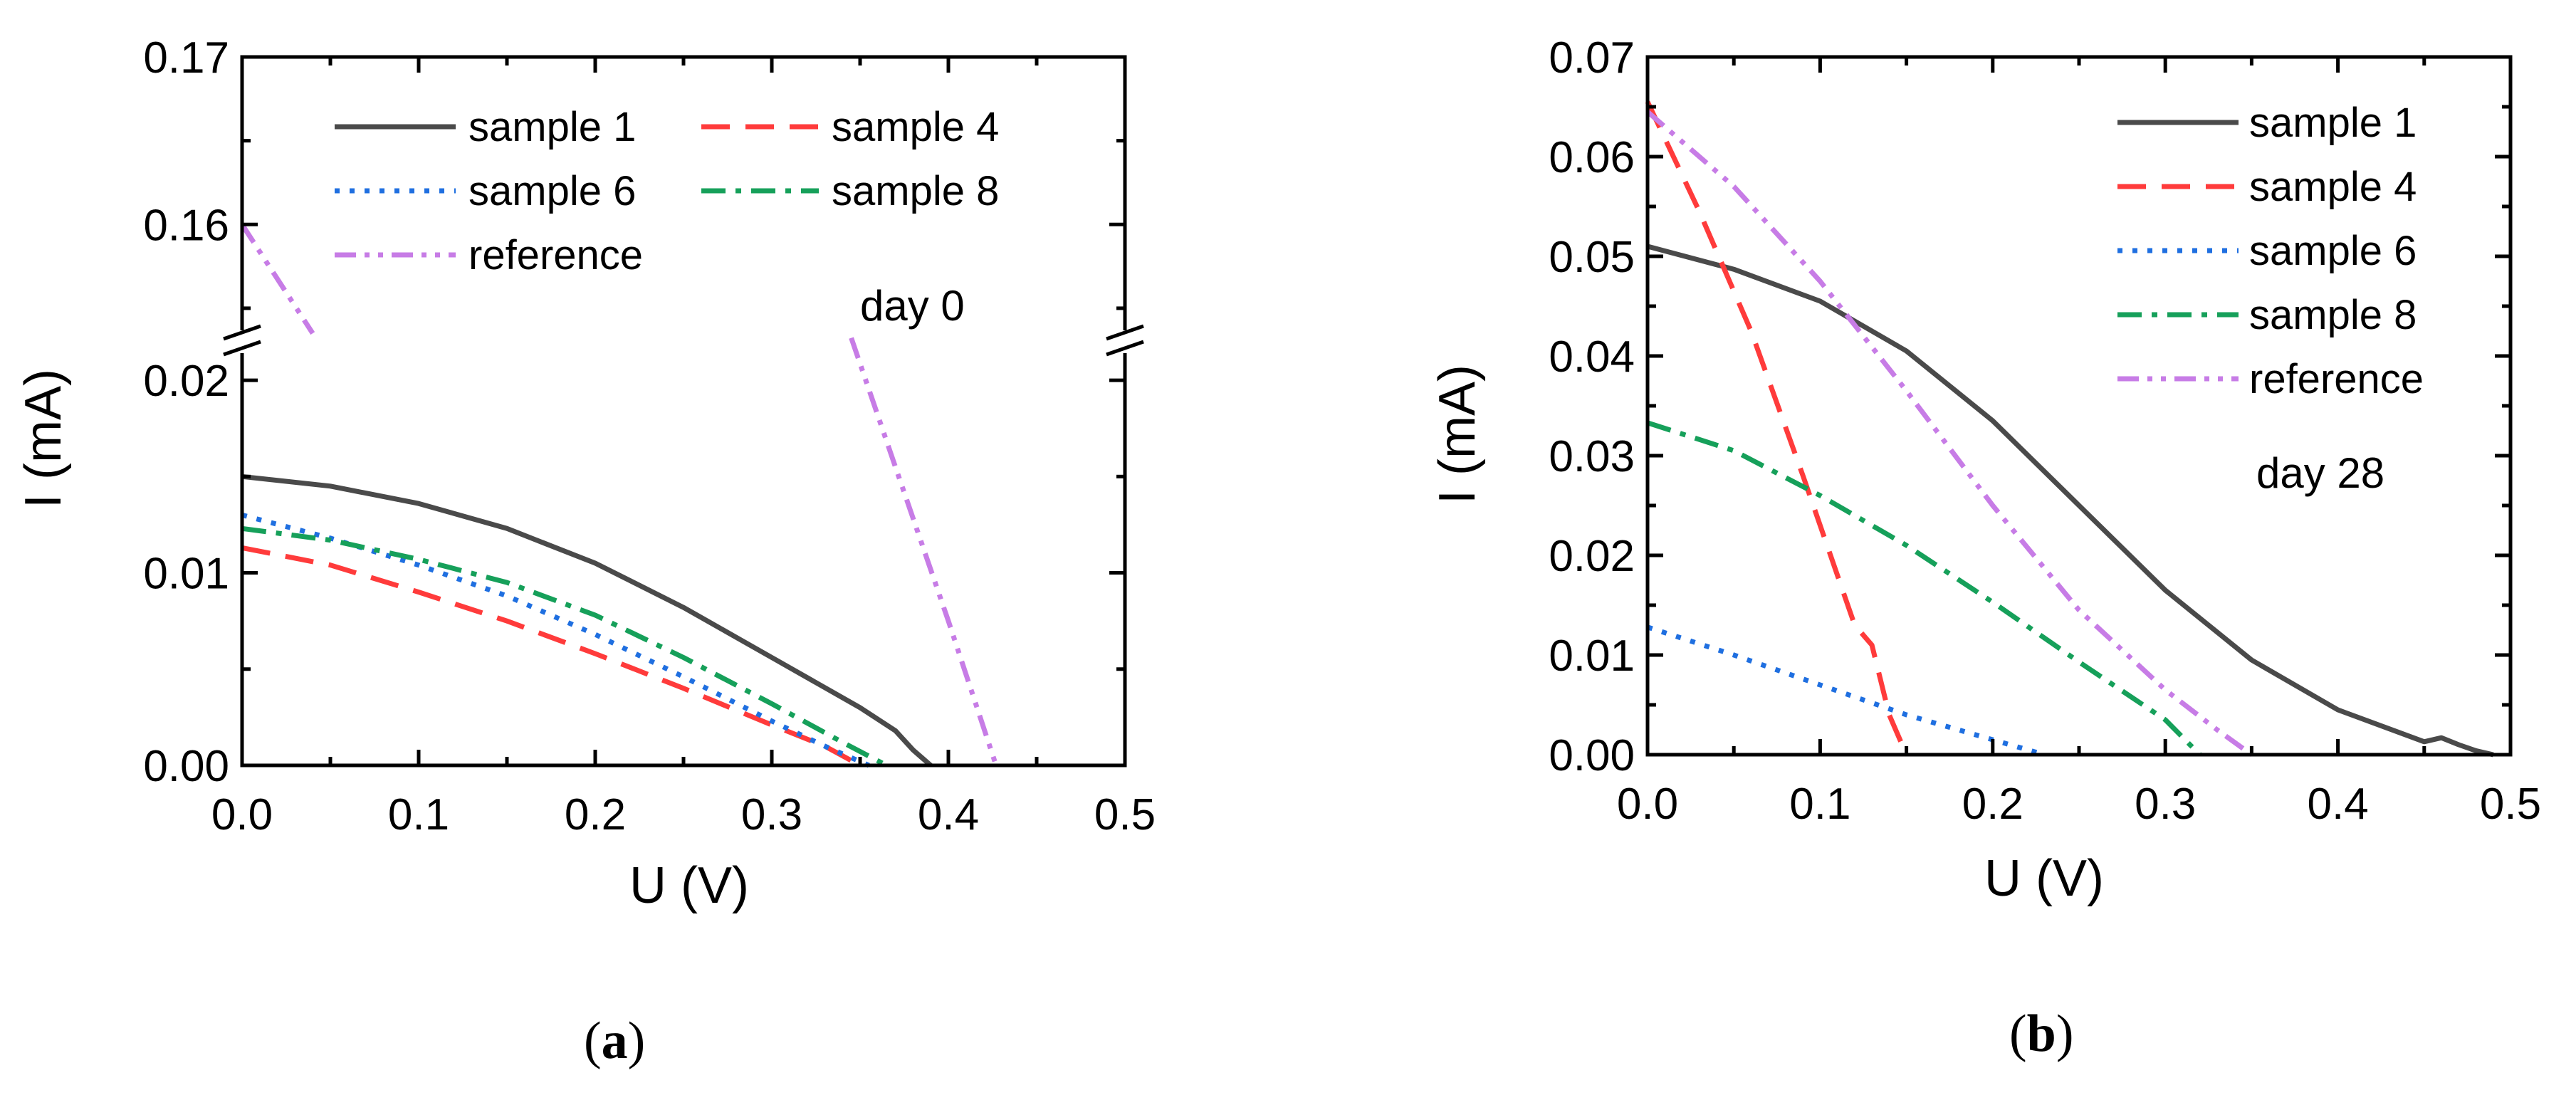 This screenshot has width=2576, height=1100. I want to click on caption-a: (a), so click(614, 1041).